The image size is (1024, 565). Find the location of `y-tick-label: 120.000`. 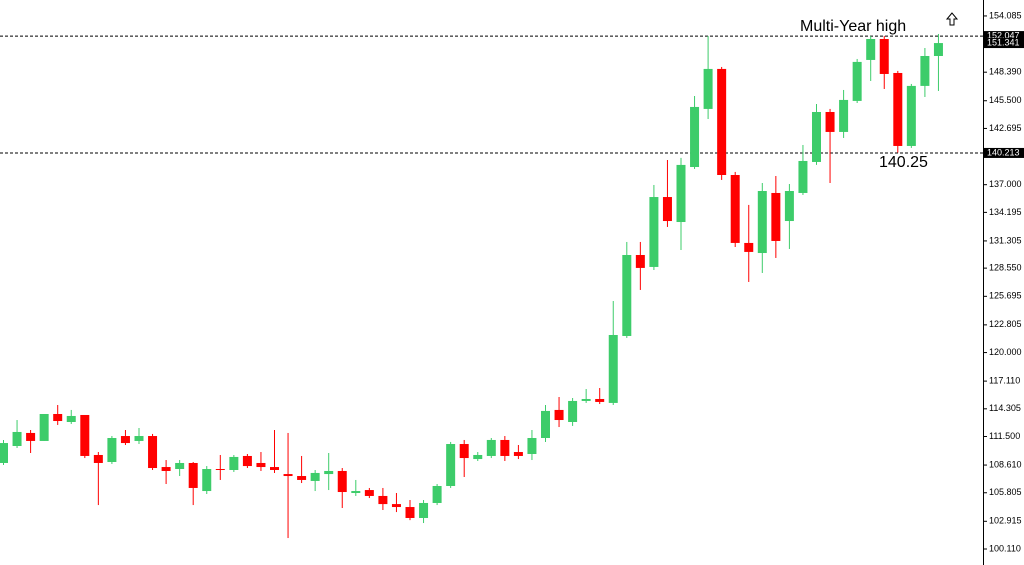

y-tick-label: 120.000 is located at coordinates (1005, 352).